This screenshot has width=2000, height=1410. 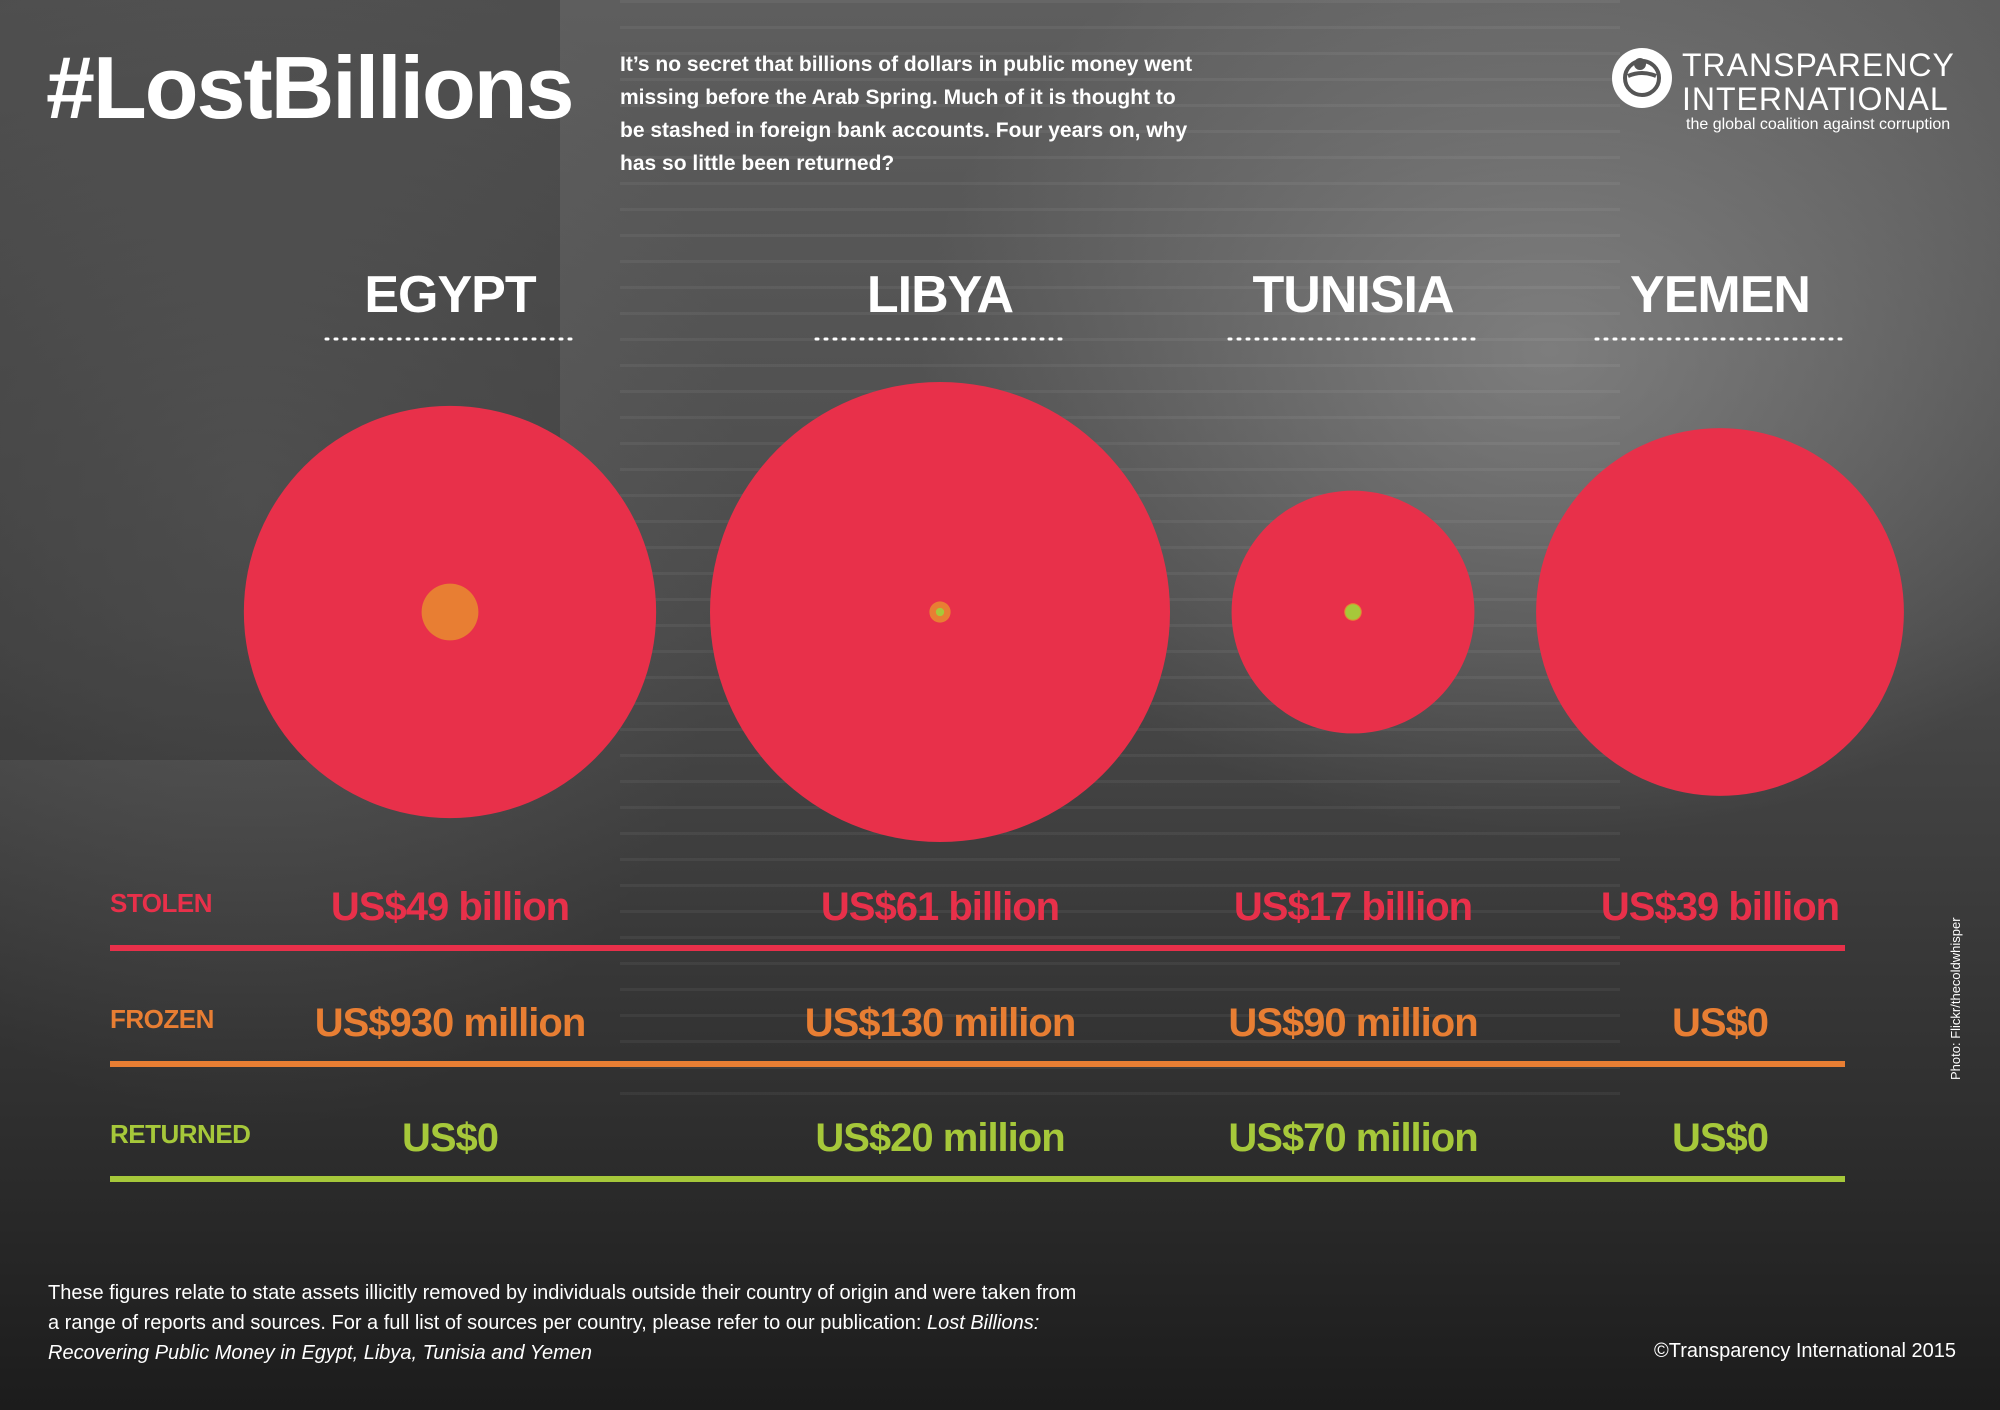 I want to click on country-label-egypt: EGYPT, so click(x=450, y=295).